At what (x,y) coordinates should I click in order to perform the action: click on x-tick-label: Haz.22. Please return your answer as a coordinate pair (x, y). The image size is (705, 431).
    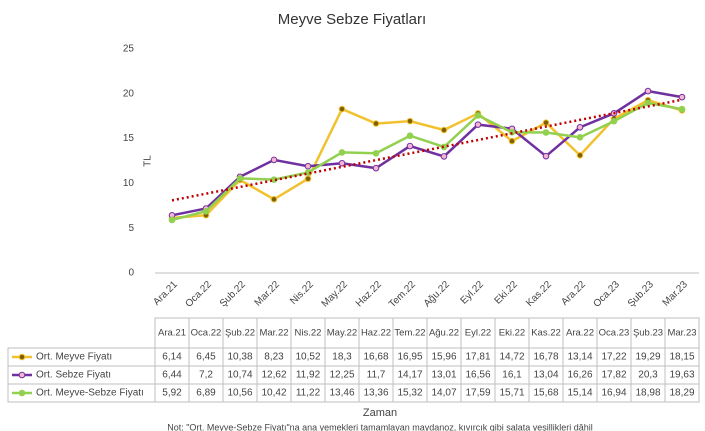
    Looking at the image, I should click on (369, 294).